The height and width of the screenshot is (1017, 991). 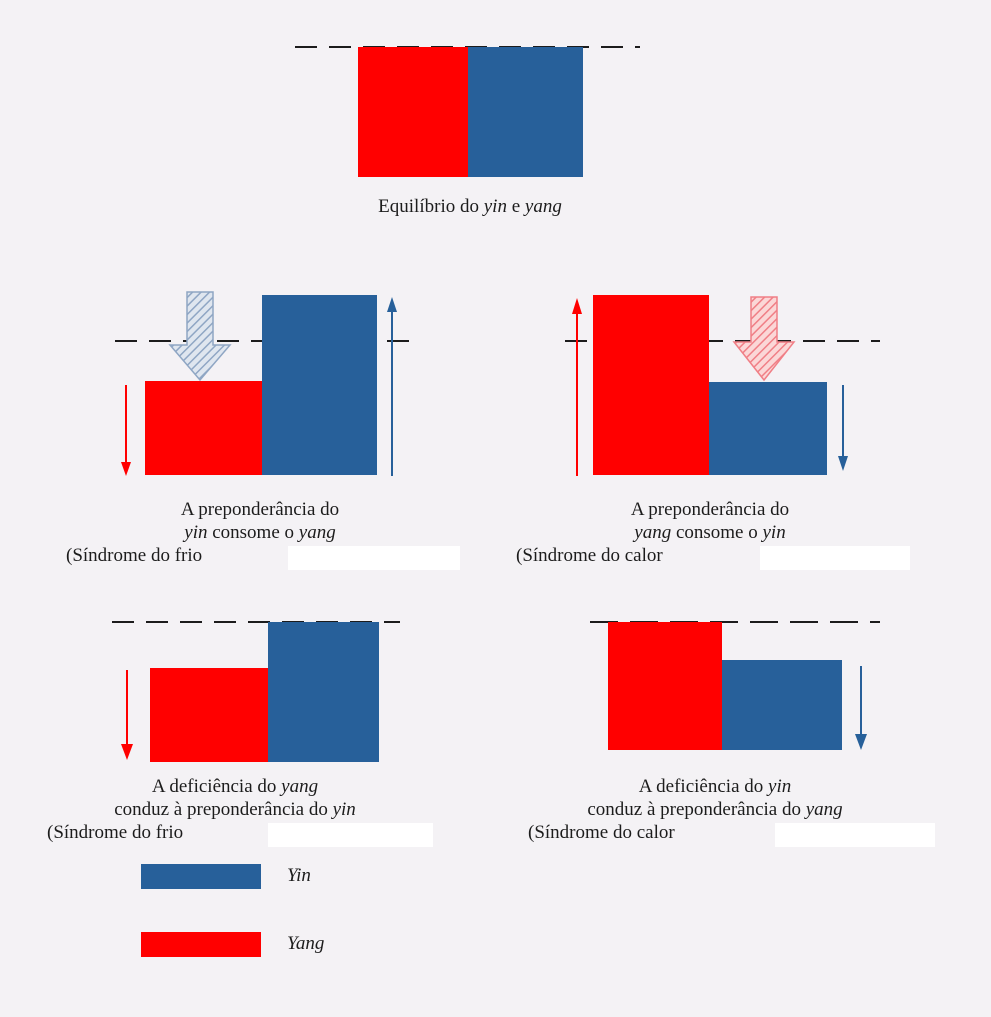 I want to click on panel-deficient-yang, so click(x=256, y=691).